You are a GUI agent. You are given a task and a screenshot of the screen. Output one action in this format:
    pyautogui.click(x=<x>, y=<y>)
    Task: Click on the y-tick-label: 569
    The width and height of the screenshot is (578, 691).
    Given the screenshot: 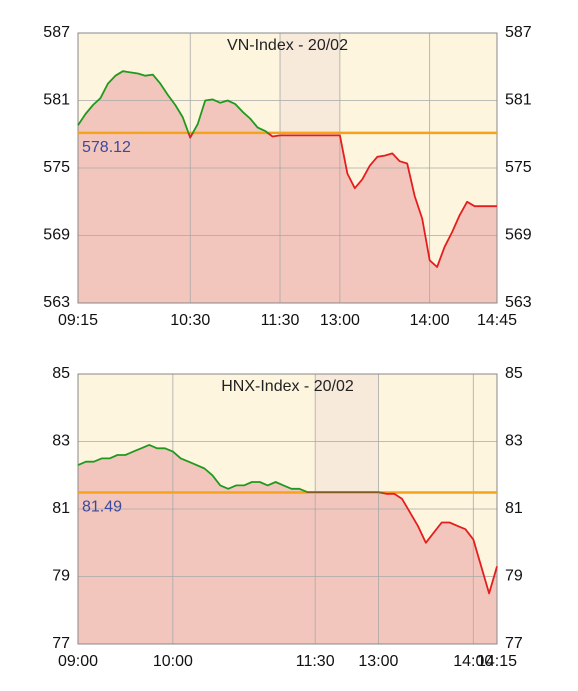 What is the action you would take?
    pyautogui.click(x=56, y=235)
    